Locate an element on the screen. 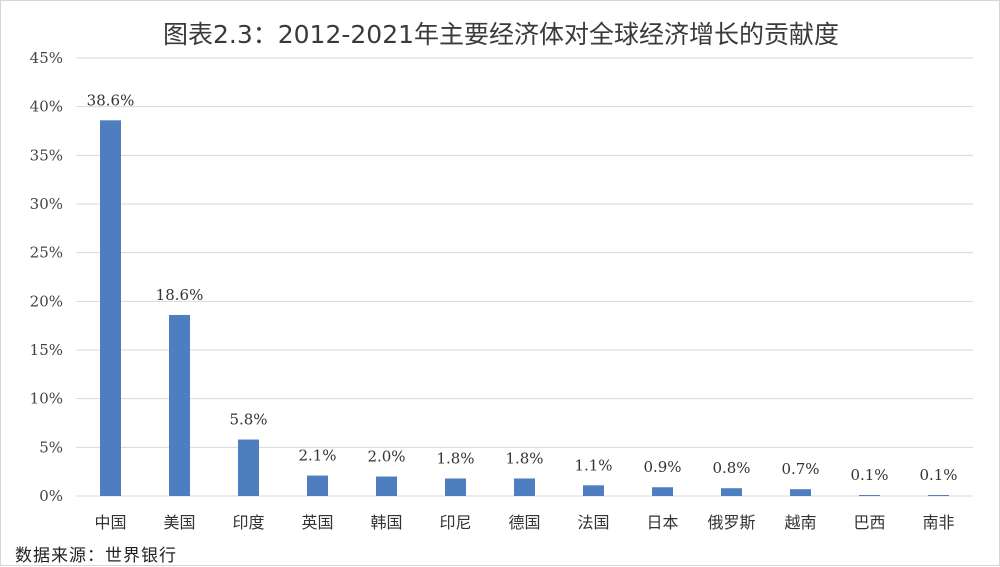 Image resolution: width=1000 pixels, height=567 pixels. y-tick-label: 45% is located at coordinates (46, 58).